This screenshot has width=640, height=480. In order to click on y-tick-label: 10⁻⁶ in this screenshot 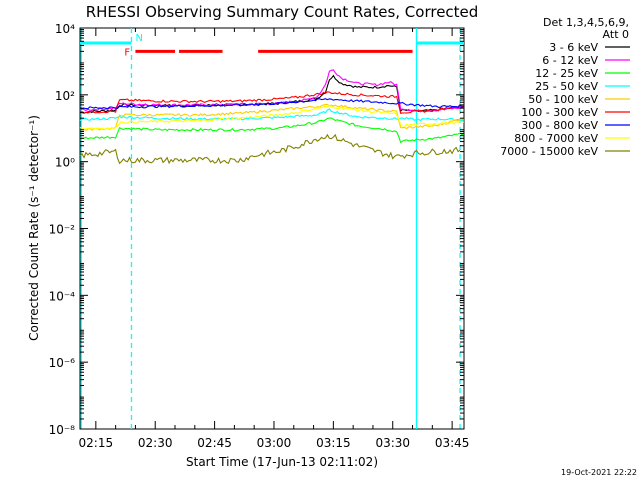, I will do `click(62, 363)`.